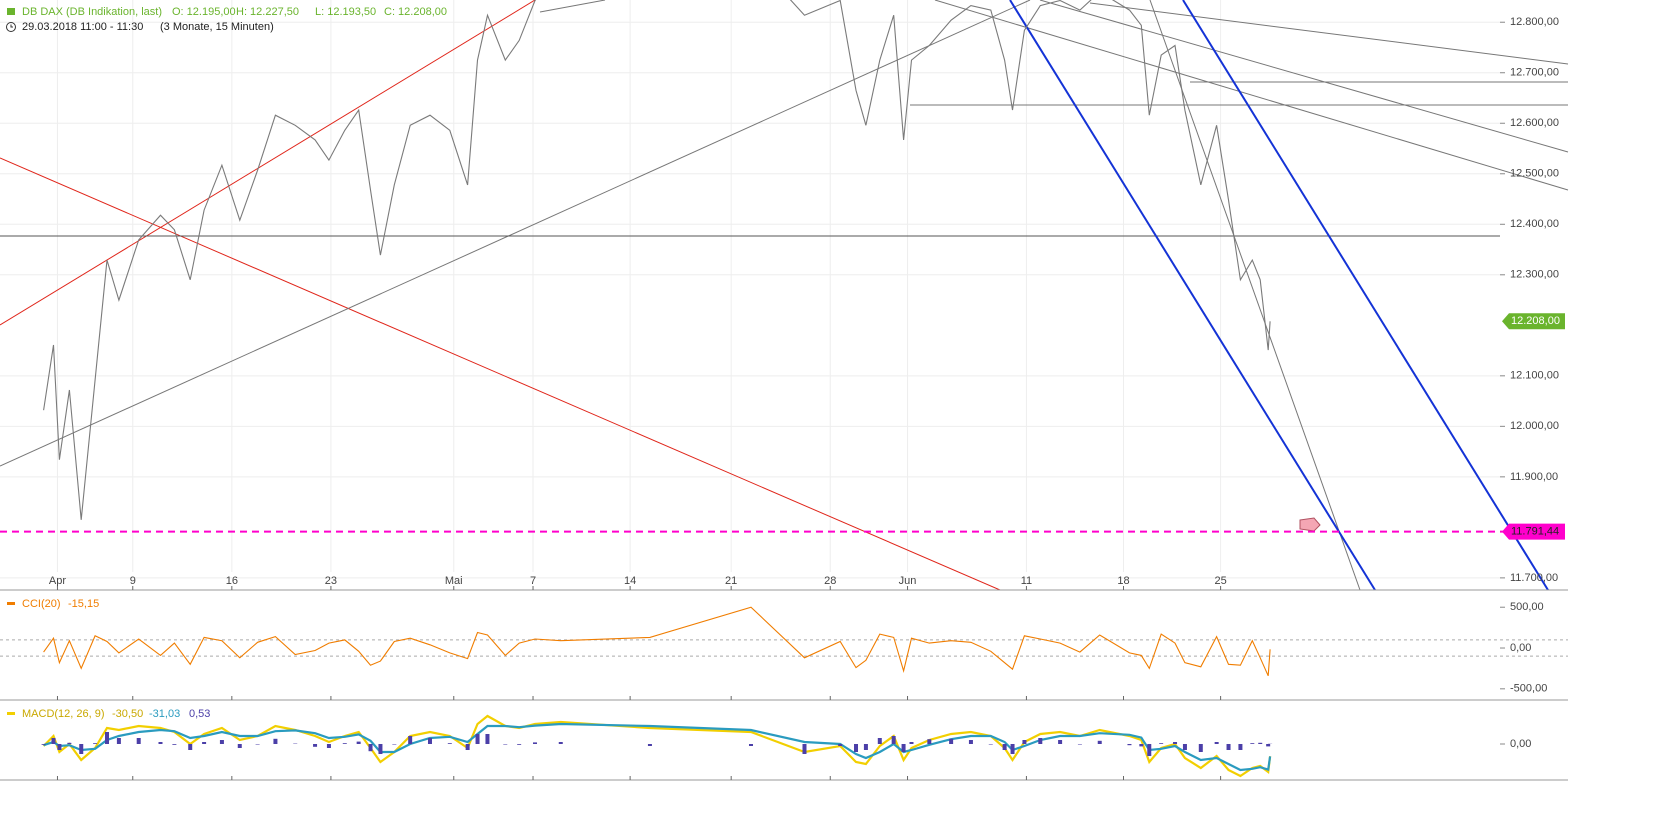 The image size is (1663, 827). What do you see at coordinates (1534, 376) in the screenshot?
I see `y-tick-label: 12.100,00` at bounding box center [1534, 376].